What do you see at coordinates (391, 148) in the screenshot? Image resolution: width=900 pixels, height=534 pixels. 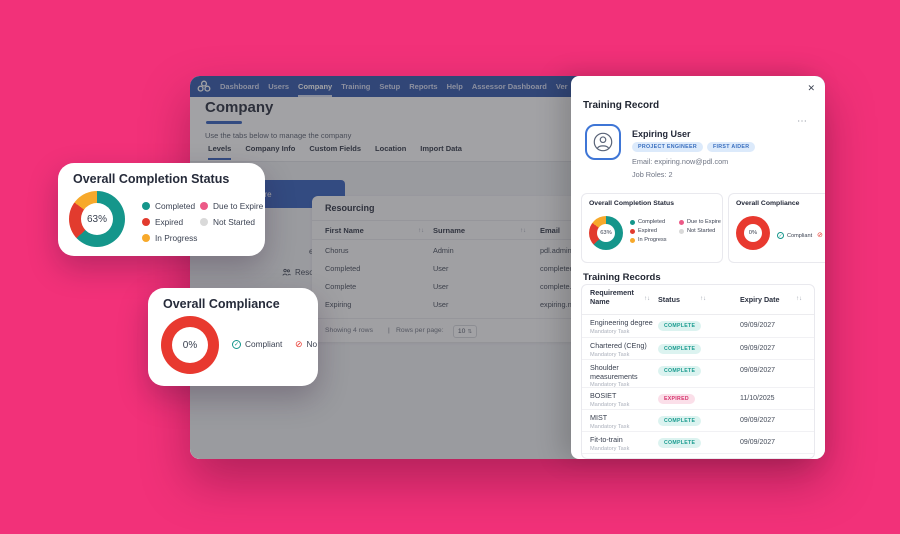 I see `tab-location: Location` at bounding box center [391, 148].